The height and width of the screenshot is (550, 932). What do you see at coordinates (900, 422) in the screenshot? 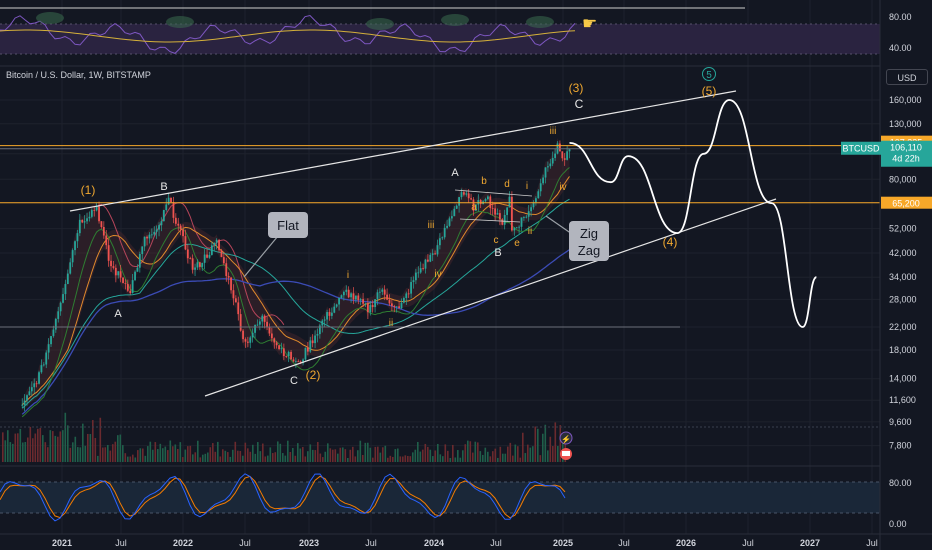
I see `price-tick: 9,600` at bounding box center [900, 422].